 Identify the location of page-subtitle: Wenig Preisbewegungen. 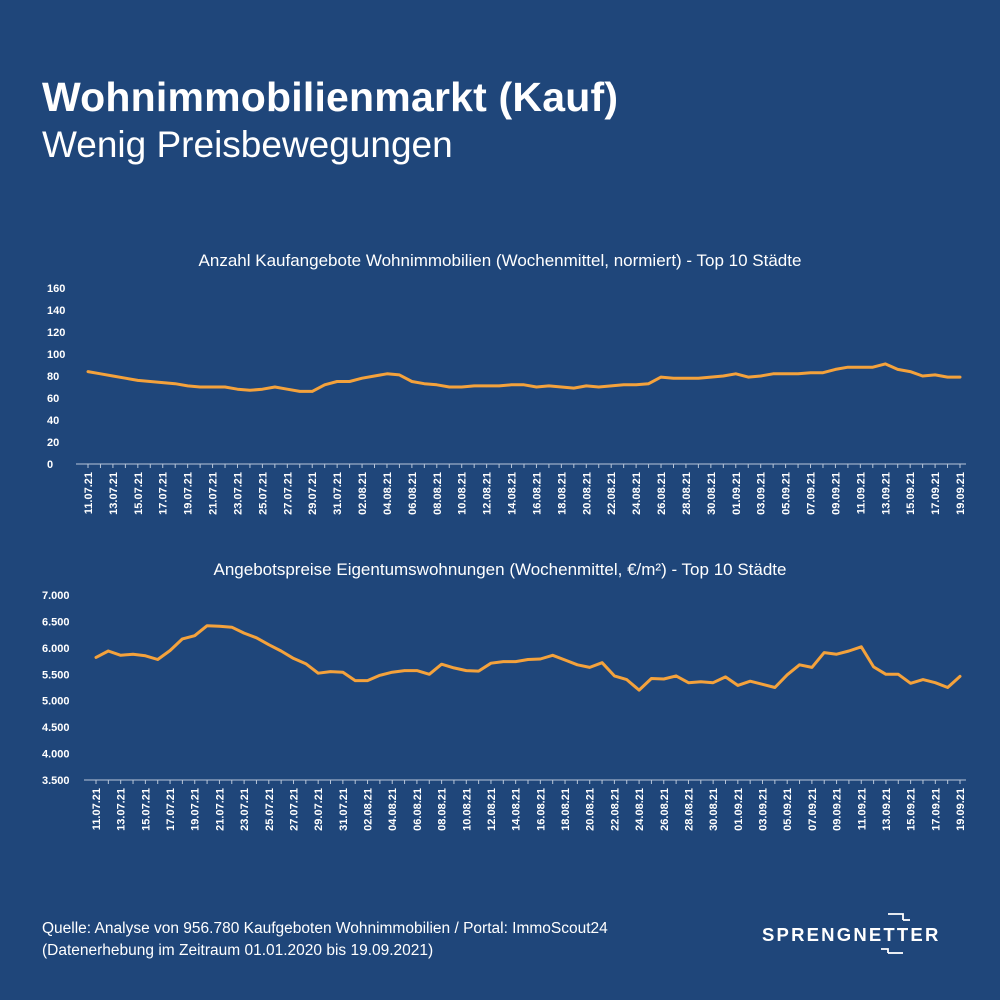
(247, 144).